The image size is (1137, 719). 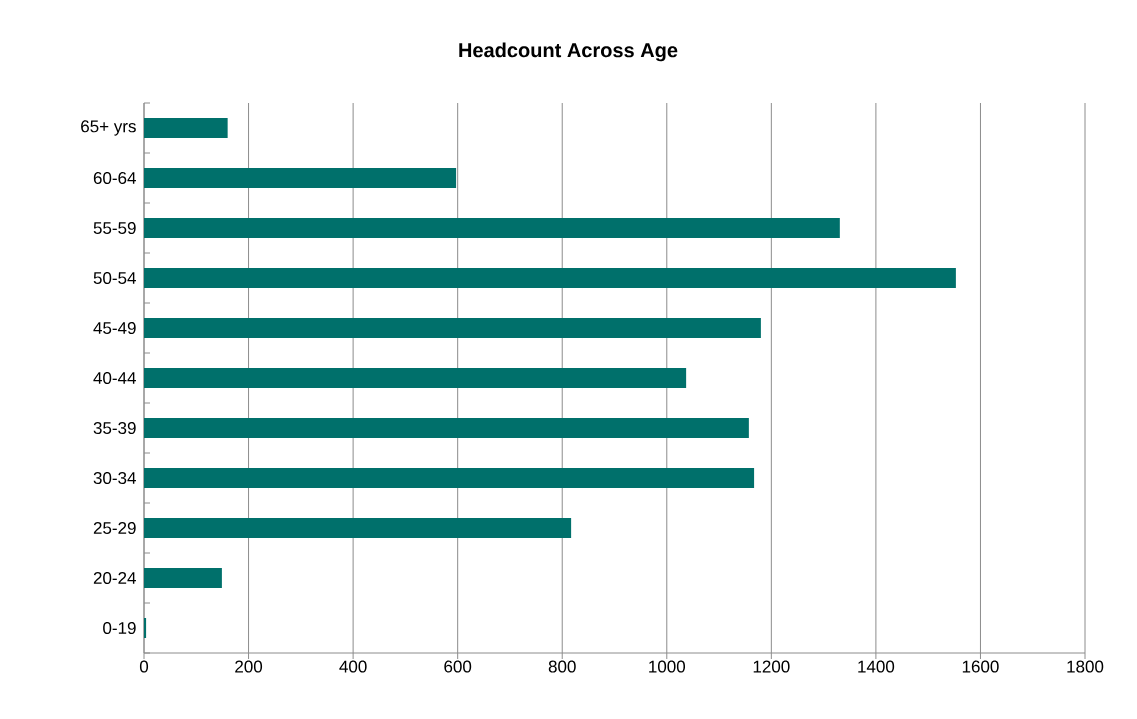 What do you see at coordinates (108, 128) in the screenshot?
I see `y-tick-label: 65+ yrs` at bounding box center [108, 128].